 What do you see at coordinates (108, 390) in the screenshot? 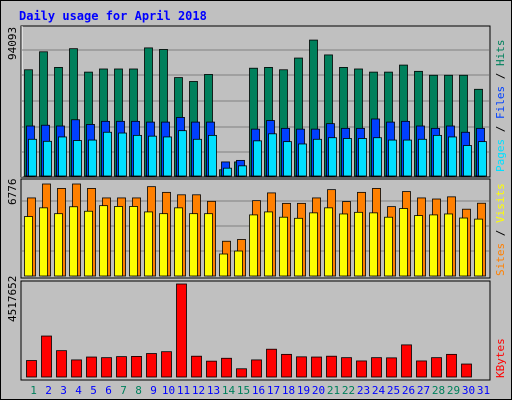
I see `day-label-6: 6` at bounding box center [108, 390].